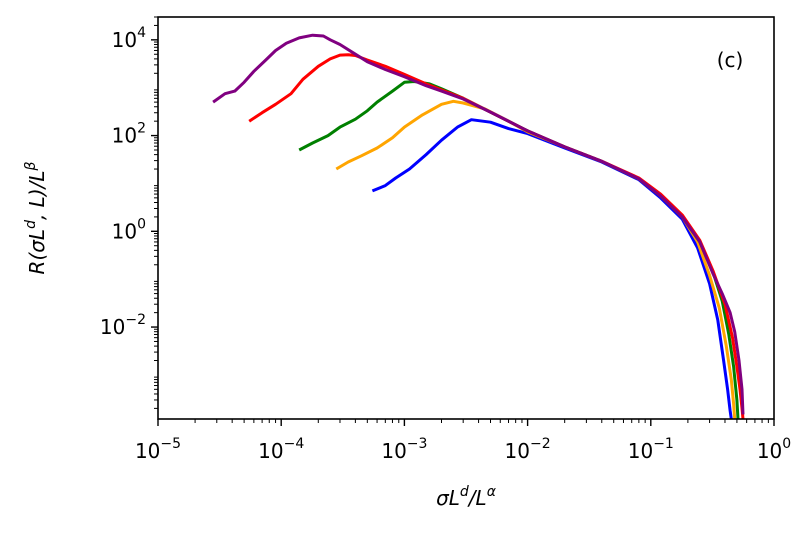  Describe the element at coordinates (404, 449) in the screenshot. I see `x-tick-label: 10⁻³` at that location.